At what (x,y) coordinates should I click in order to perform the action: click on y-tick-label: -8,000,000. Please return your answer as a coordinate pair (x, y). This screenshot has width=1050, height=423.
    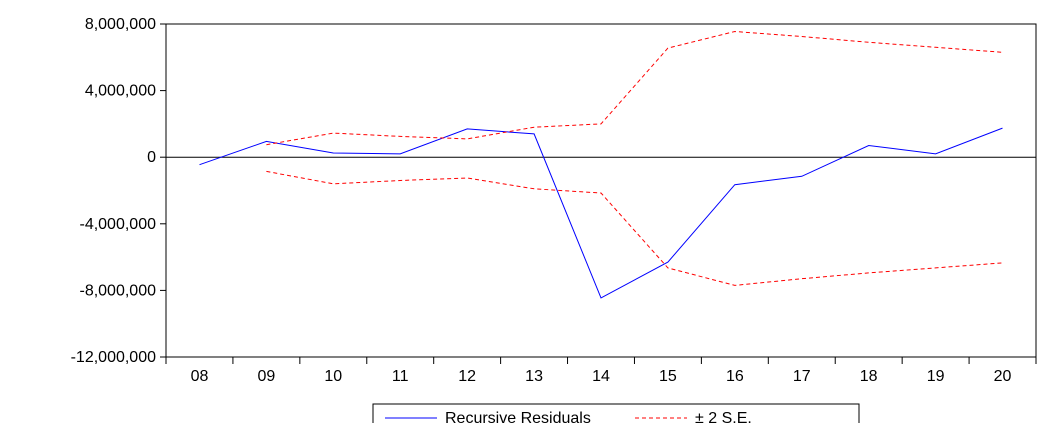
    Looking at the image, I should click on (117, 290).